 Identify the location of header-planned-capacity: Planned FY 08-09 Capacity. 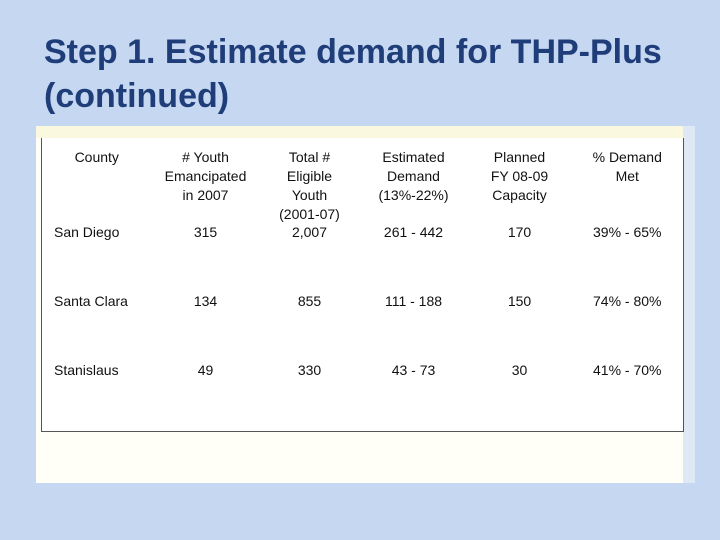
(520, 181).